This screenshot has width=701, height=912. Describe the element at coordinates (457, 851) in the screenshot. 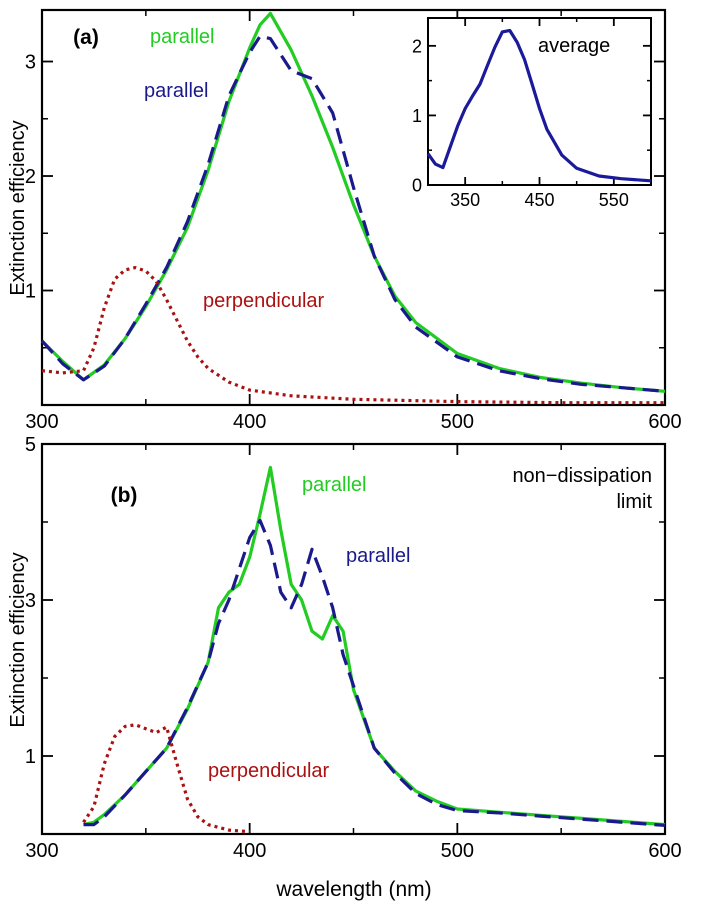

I see `panel-b-xtick-label: 500` at that location.